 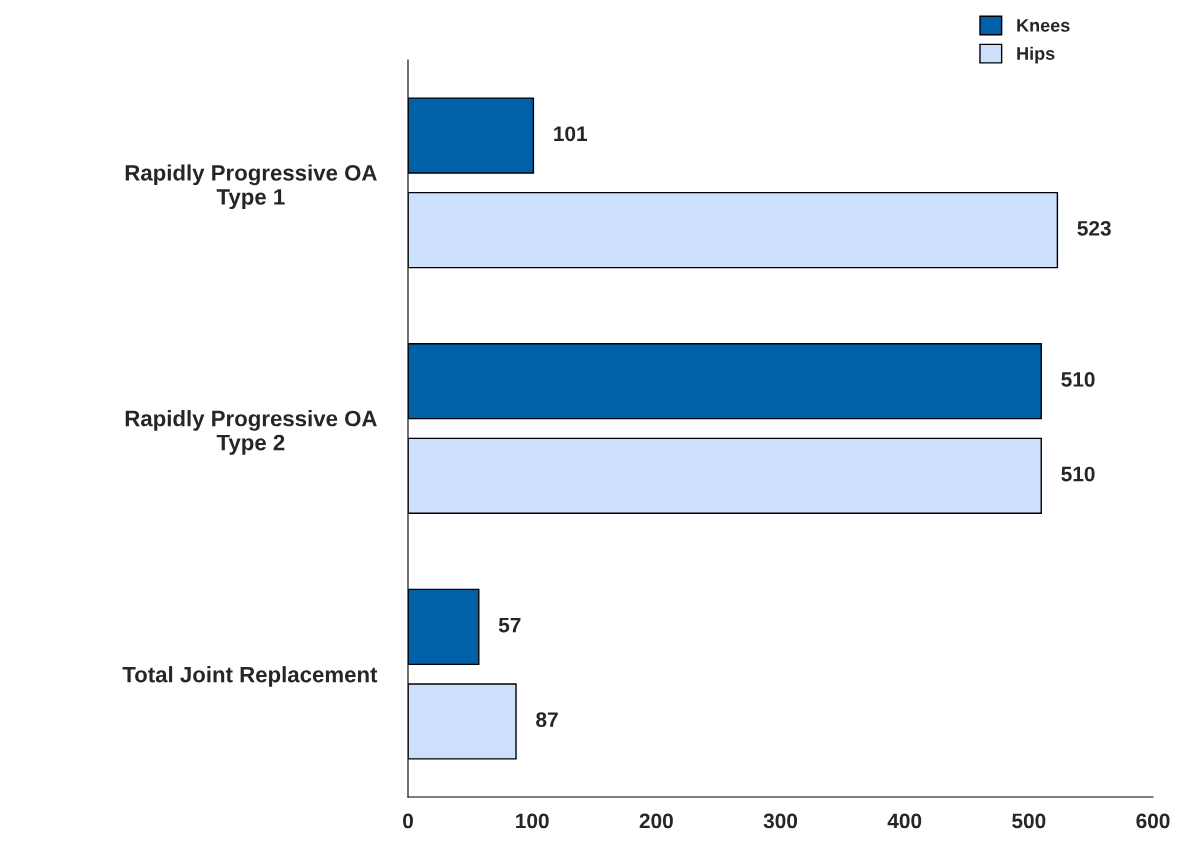 What do you see at coordinates (251, 187) in the screenshot?
I see `y-tick-label: Rapidly Progressive OA Type 1` at bounding box center [251, 187].